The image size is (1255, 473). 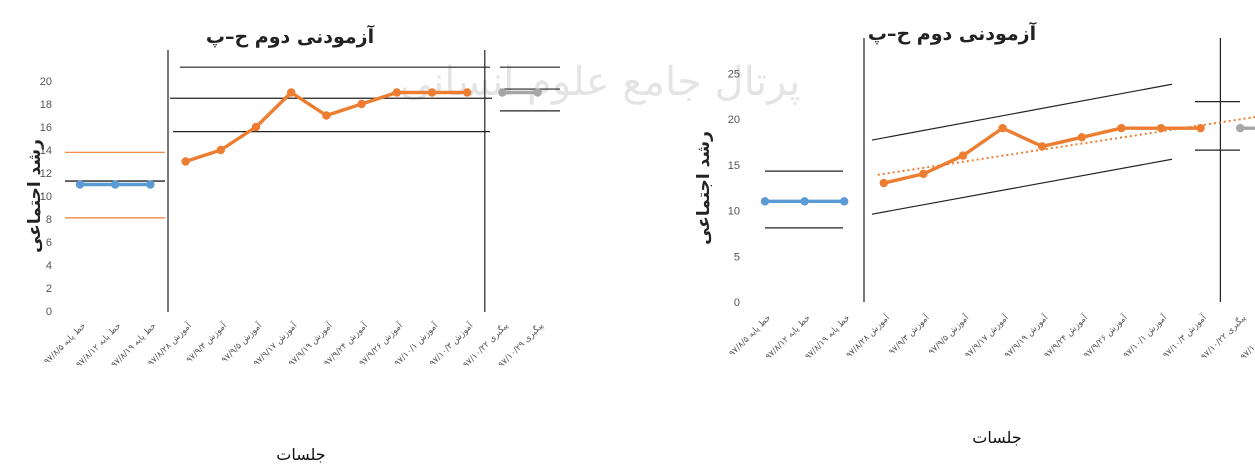 What do you see at coordinates (300, 454) in the screenshot?
I see `chart-1-x-axis-label: جلسات` at bounding box center [300, 454].